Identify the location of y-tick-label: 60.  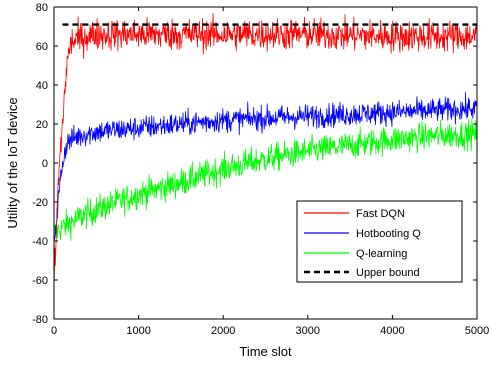
(42, 47).